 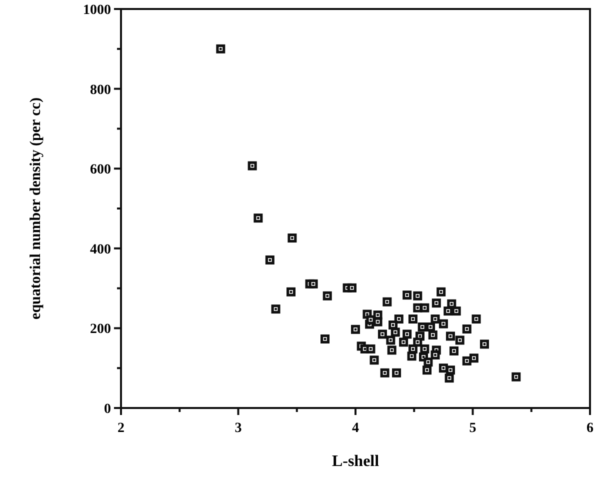 I want to click on y-tick-label: 0, so click(x=107, y=409).